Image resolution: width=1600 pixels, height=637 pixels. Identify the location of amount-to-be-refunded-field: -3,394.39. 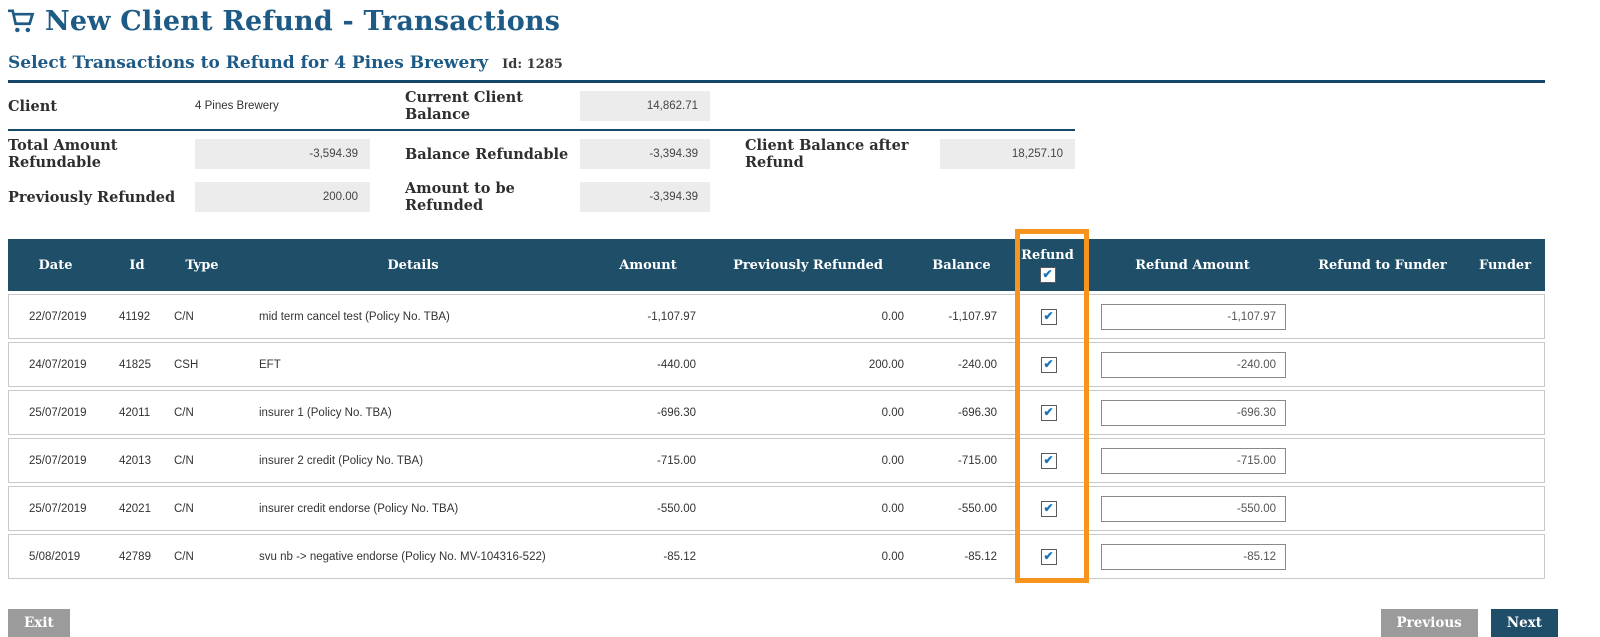
(645, 197).